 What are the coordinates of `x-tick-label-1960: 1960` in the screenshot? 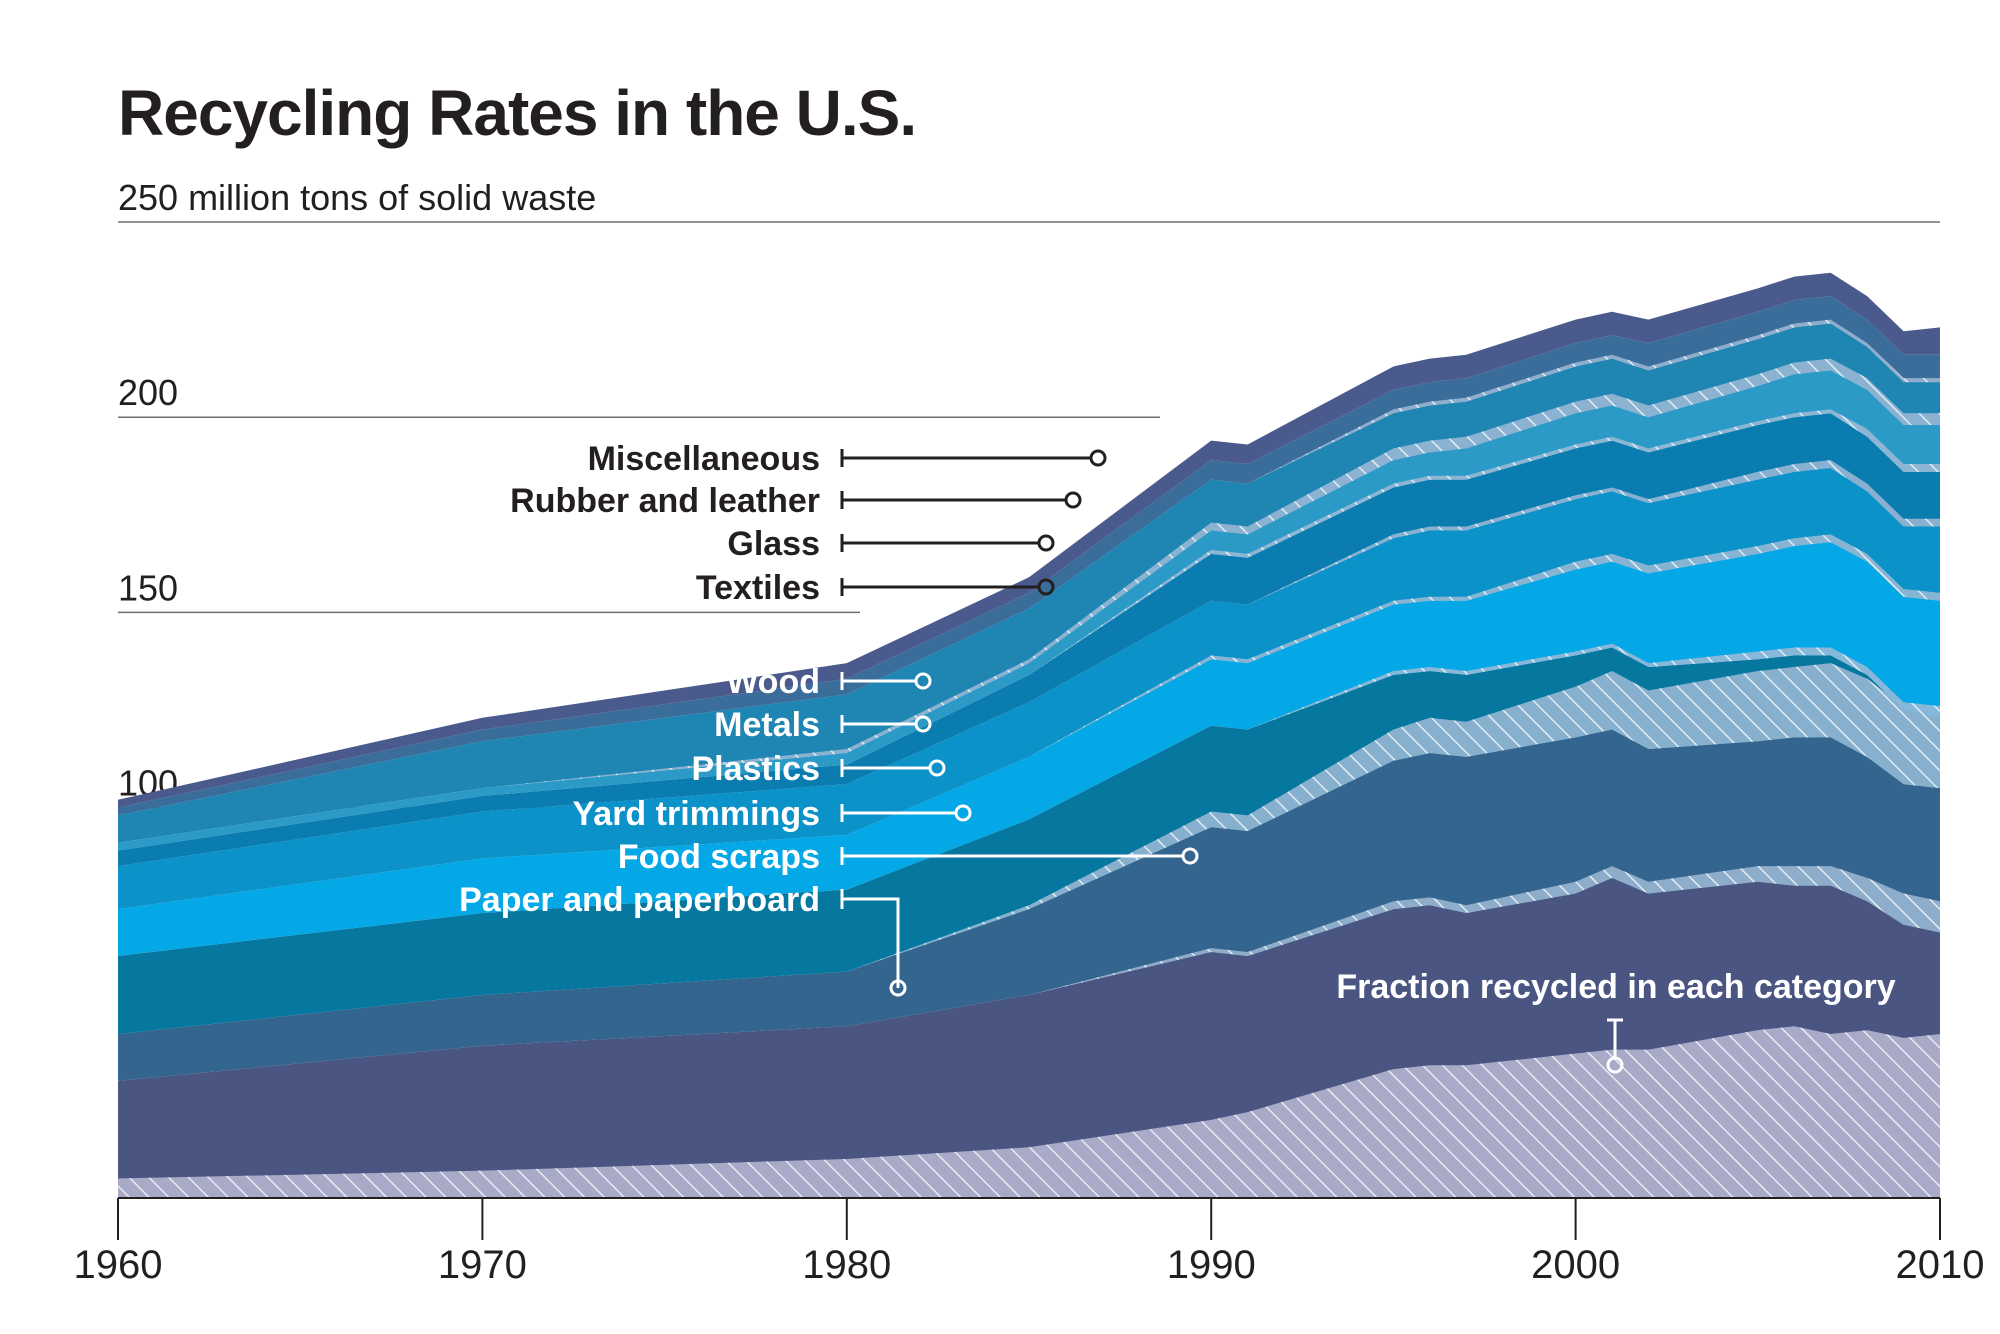 It's located at (118, 1265).